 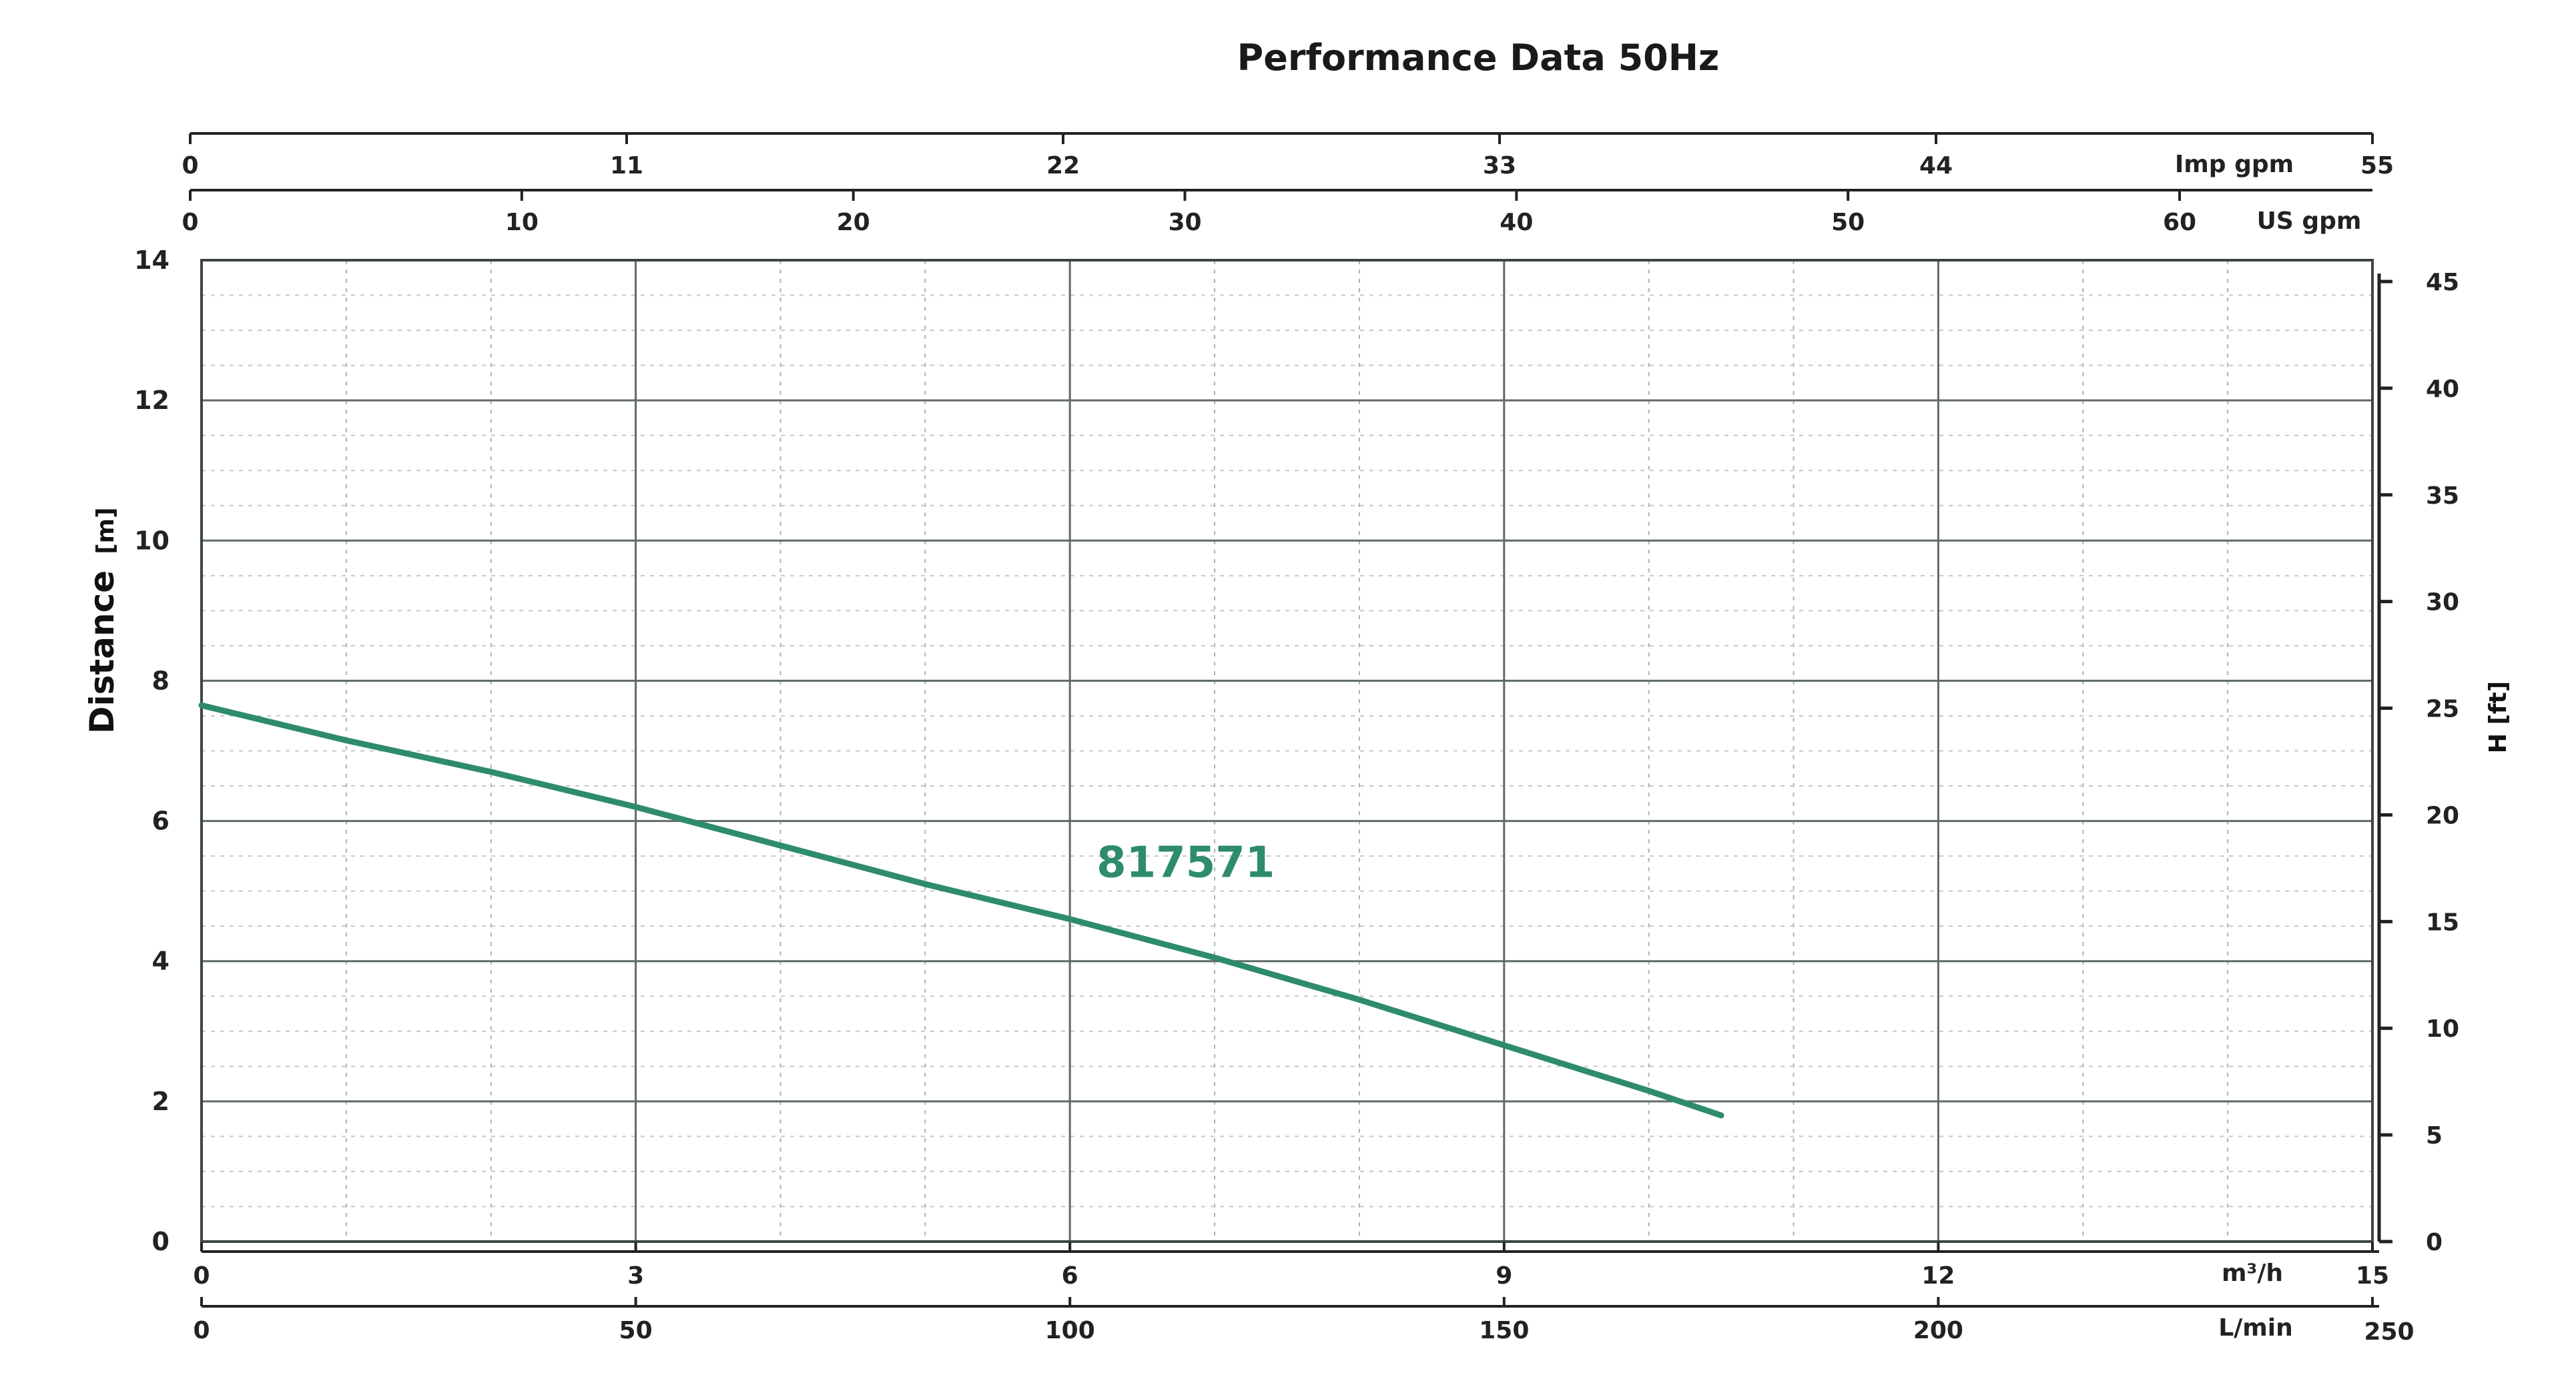 I want to click on y-axis-label: Distance [m], so click(x=102, y=620).